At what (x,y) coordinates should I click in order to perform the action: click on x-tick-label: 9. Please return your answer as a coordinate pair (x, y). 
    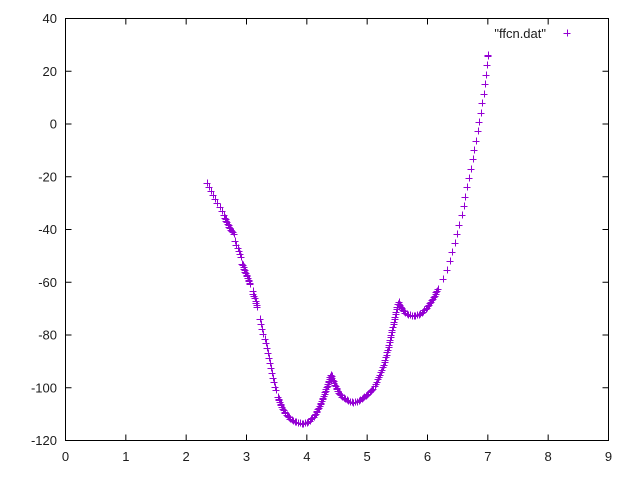
    Looking at the image, I should click on (608, 456).